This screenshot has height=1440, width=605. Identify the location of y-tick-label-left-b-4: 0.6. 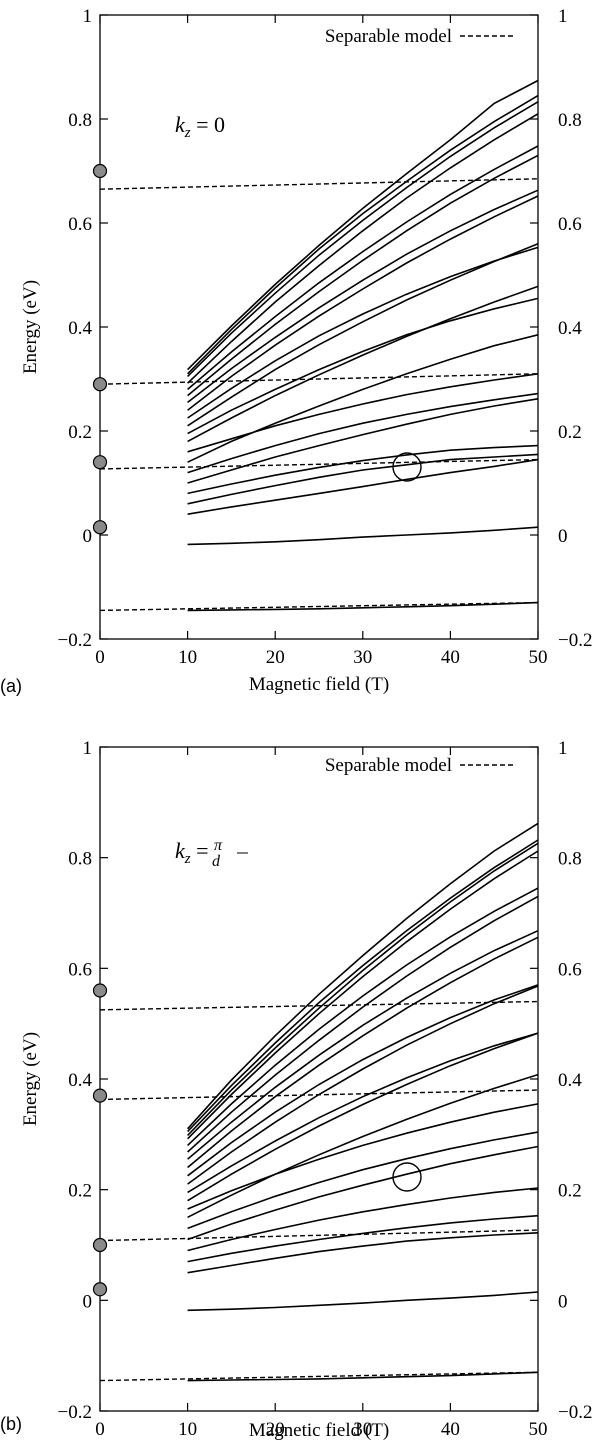
(80, 969).